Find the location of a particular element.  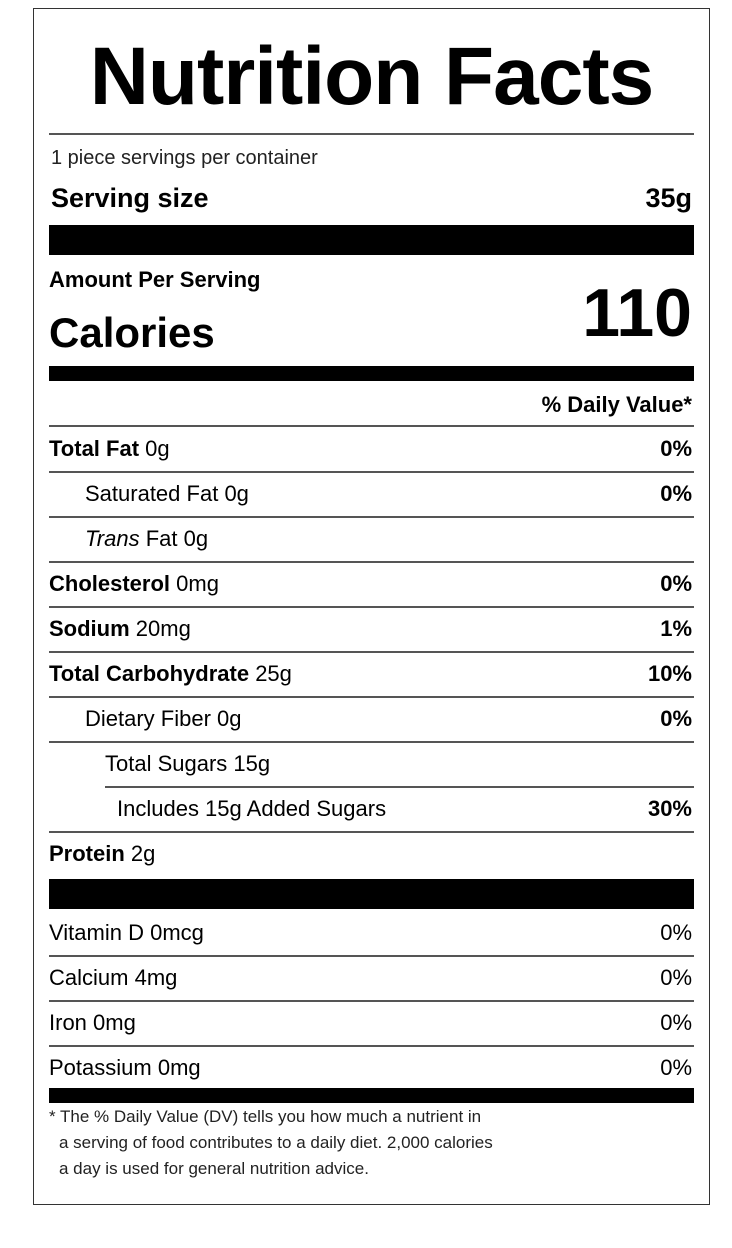

nutrient-name: Total Carbohydrate is located at coordinates (149, 673).